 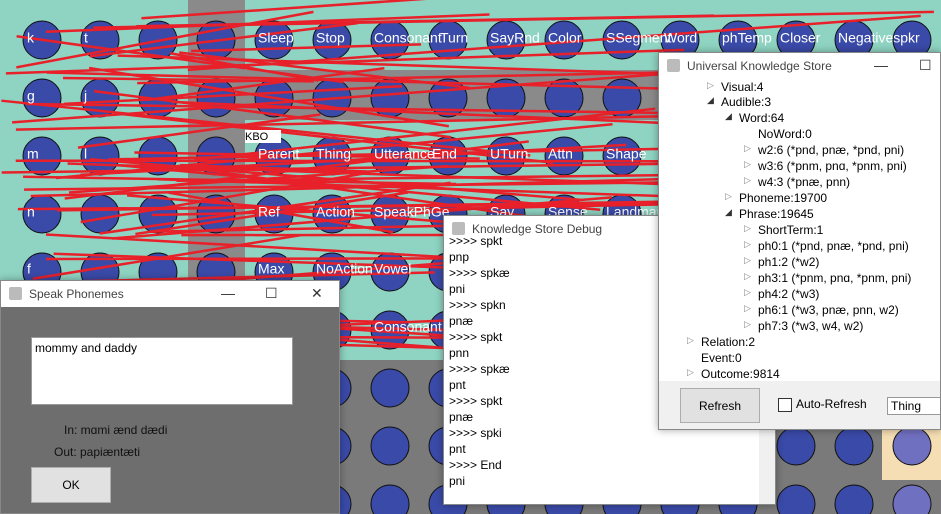 I want to click on tree-item: Outcome:9814, so click(x=740, y=374).